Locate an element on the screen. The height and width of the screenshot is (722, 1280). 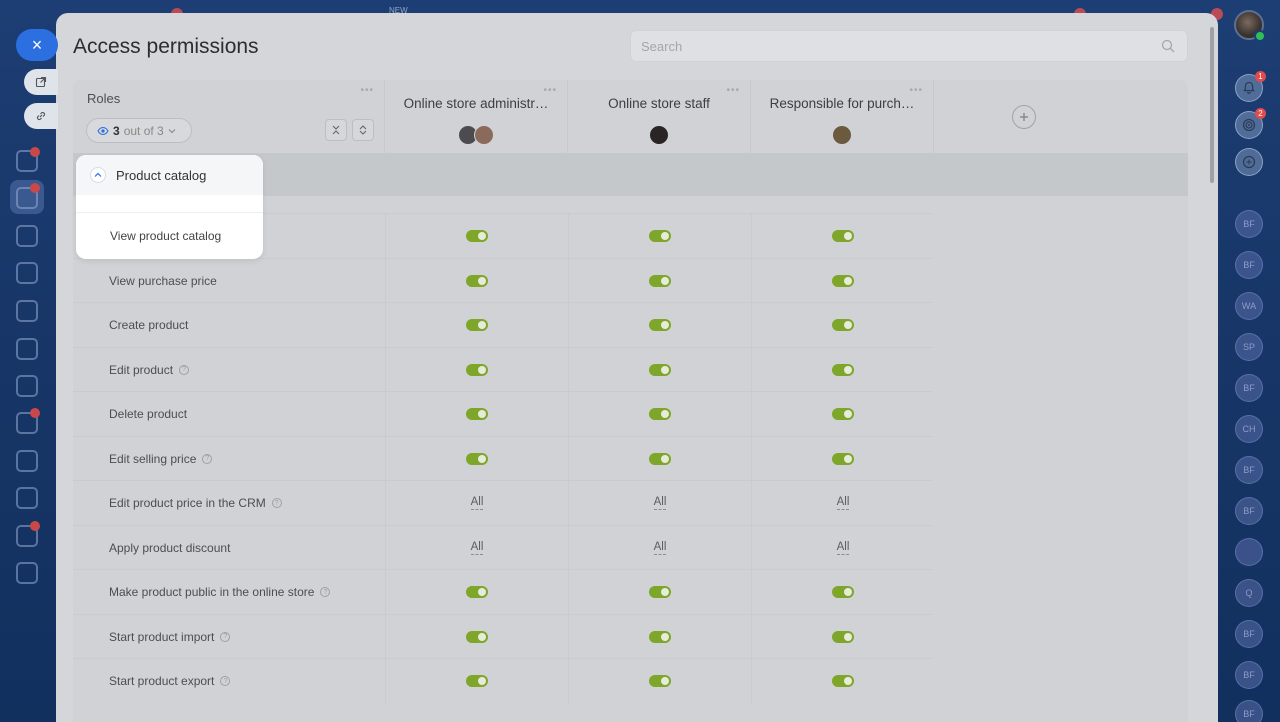
notifications-button: 1 is located at coordinates (1250, 86).